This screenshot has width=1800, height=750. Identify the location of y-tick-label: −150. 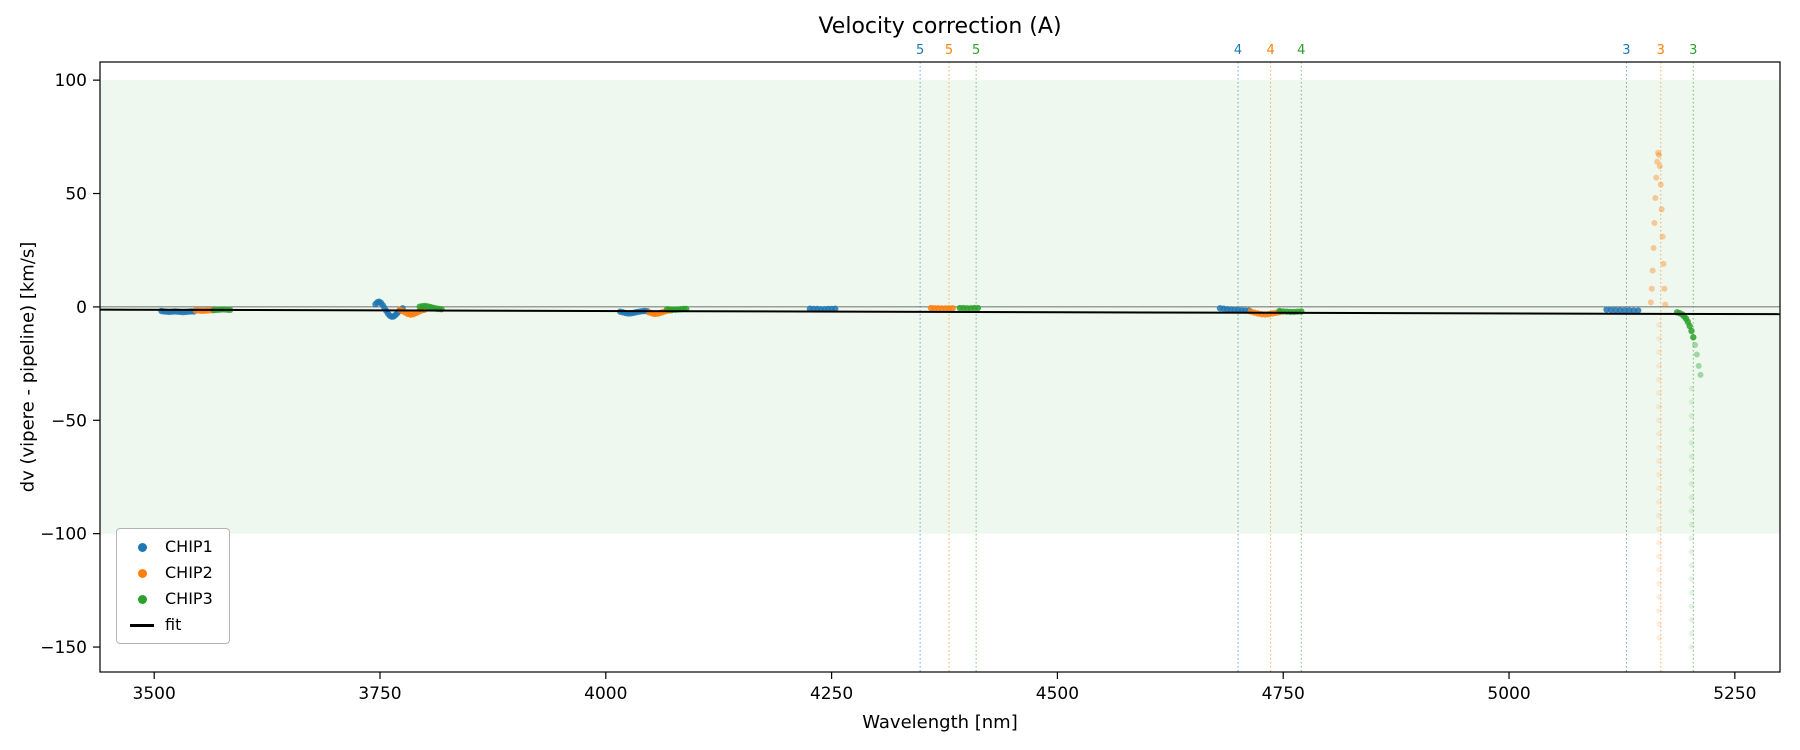
(63, 648).